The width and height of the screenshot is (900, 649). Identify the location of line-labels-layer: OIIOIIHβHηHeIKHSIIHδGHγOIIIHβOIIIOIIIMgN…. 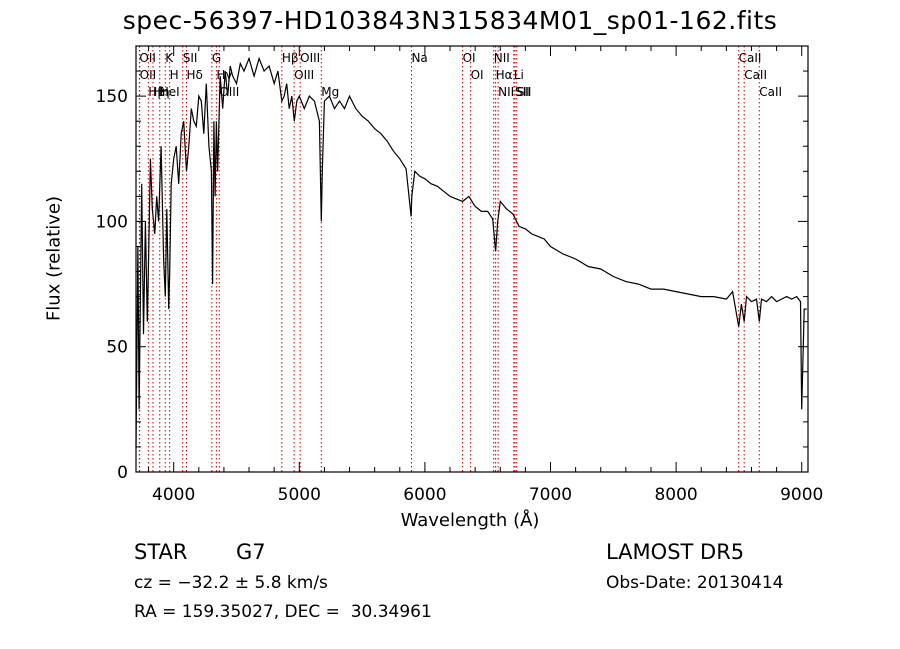
(460, 75).